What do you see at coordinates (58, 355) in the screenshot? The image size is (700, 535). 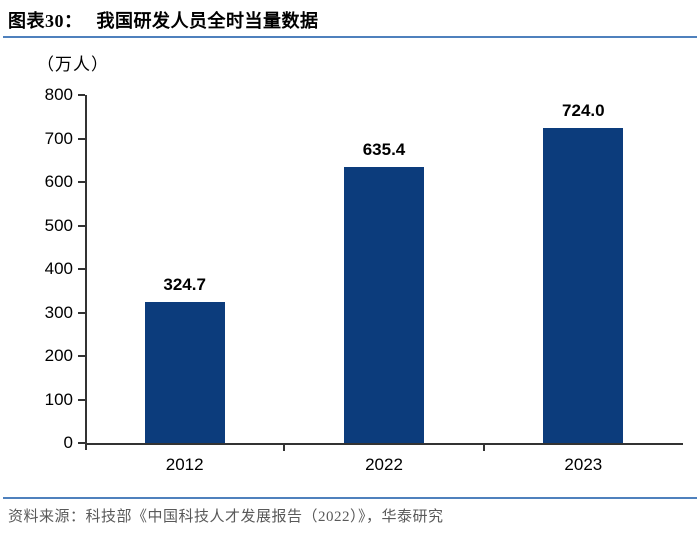 I see `y-axis-tick-label: 200` at bounding box center [58, 355].